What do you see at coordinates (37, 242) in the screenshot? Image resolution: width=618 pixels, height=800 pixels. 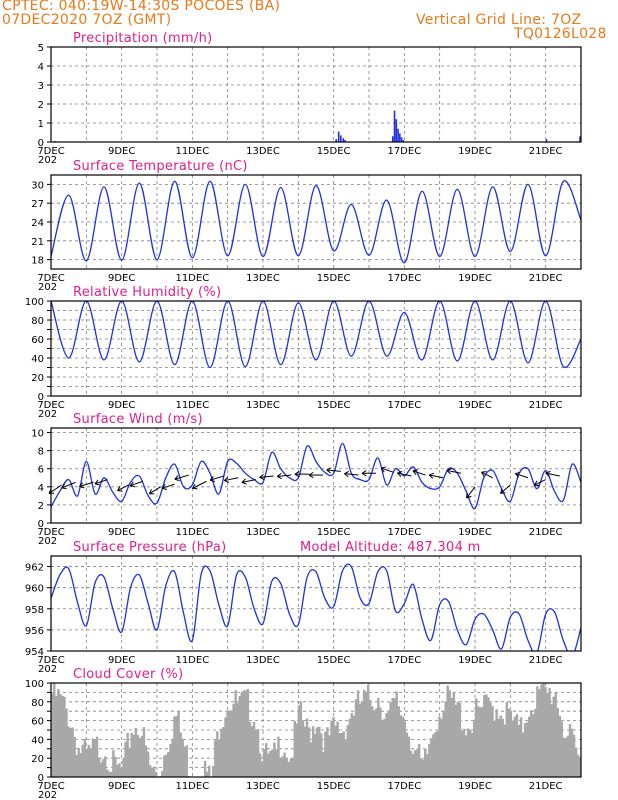 I see `y-tick-label: 21` at bounding box center [37, 242].